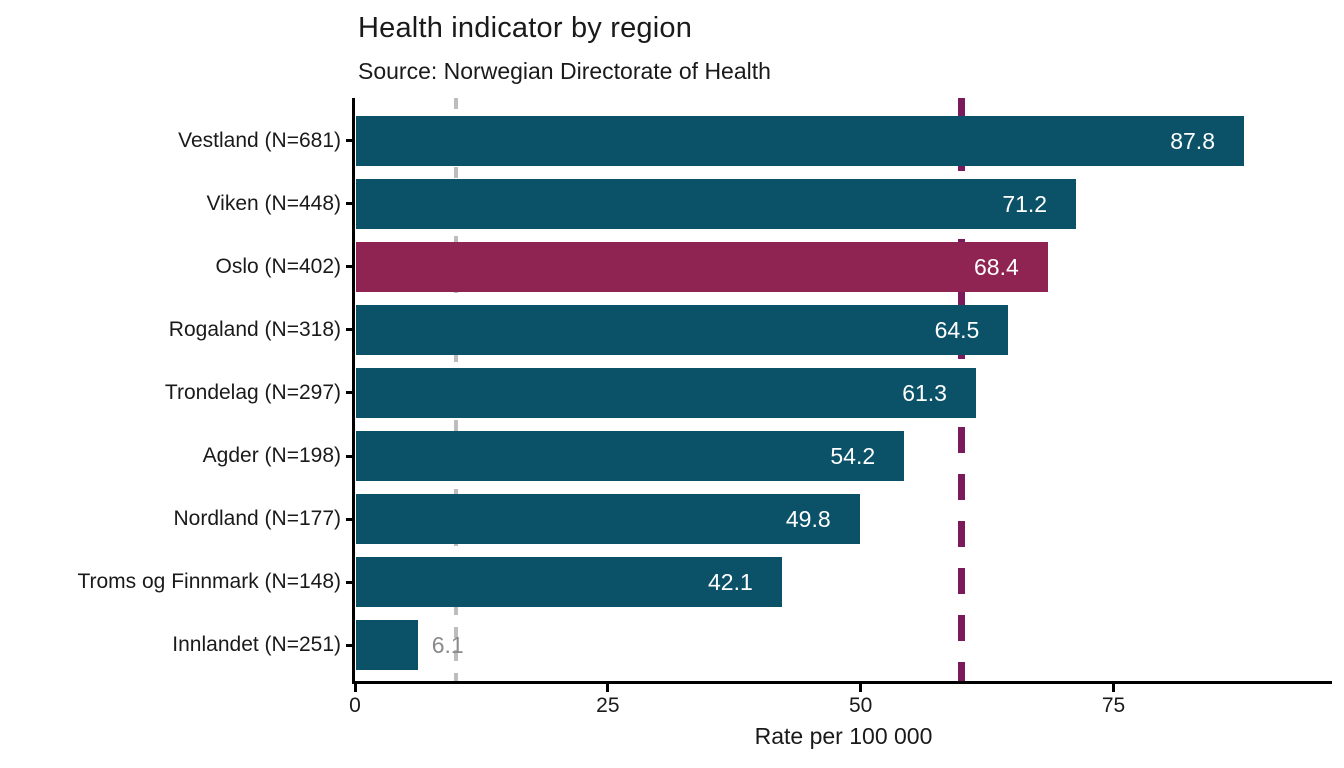 Image resolution: width=1344 pixels, height=768 pixels. Describe the element at coordinates (525, 28) in the screenshot. I see `chart-title: Health indicator by region` at that location.